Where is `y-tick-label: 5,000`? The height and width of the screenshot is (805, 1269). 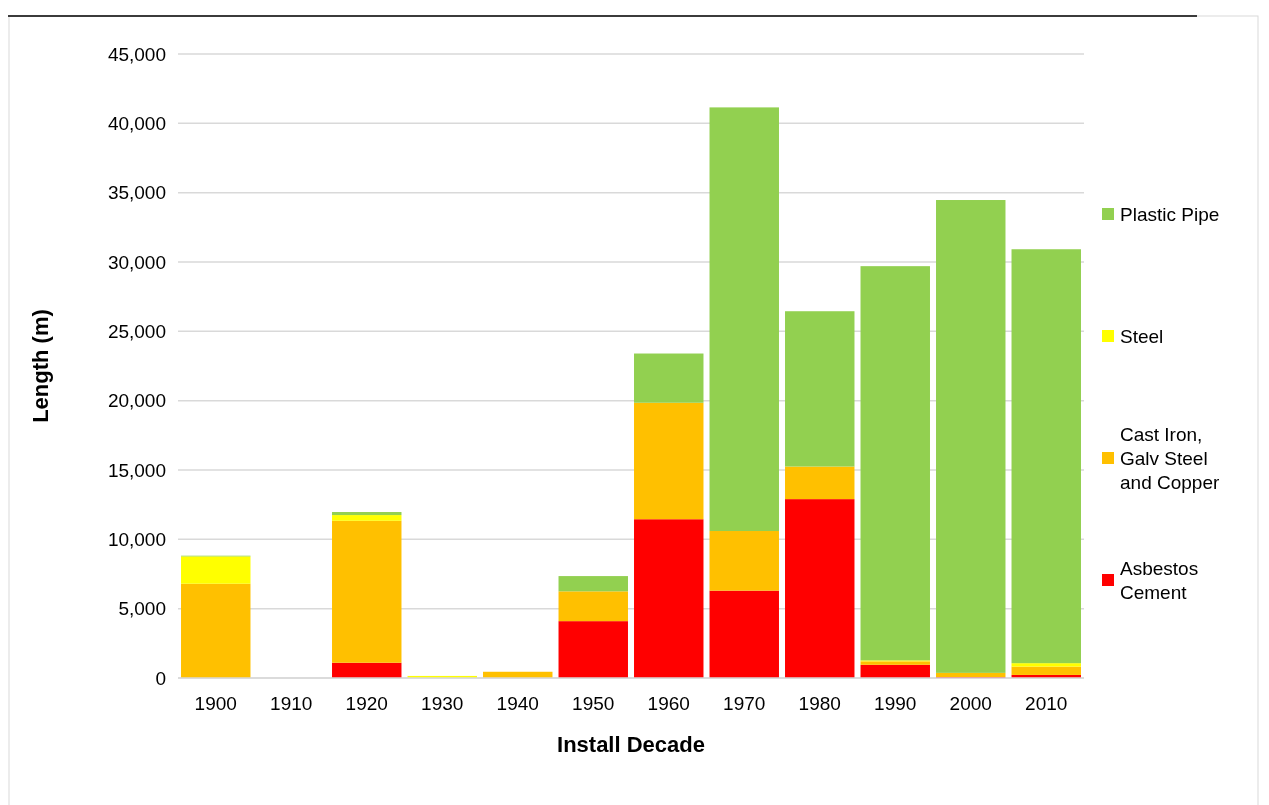
y-tick-label: 5,000 is located at coordinates (142, 609).